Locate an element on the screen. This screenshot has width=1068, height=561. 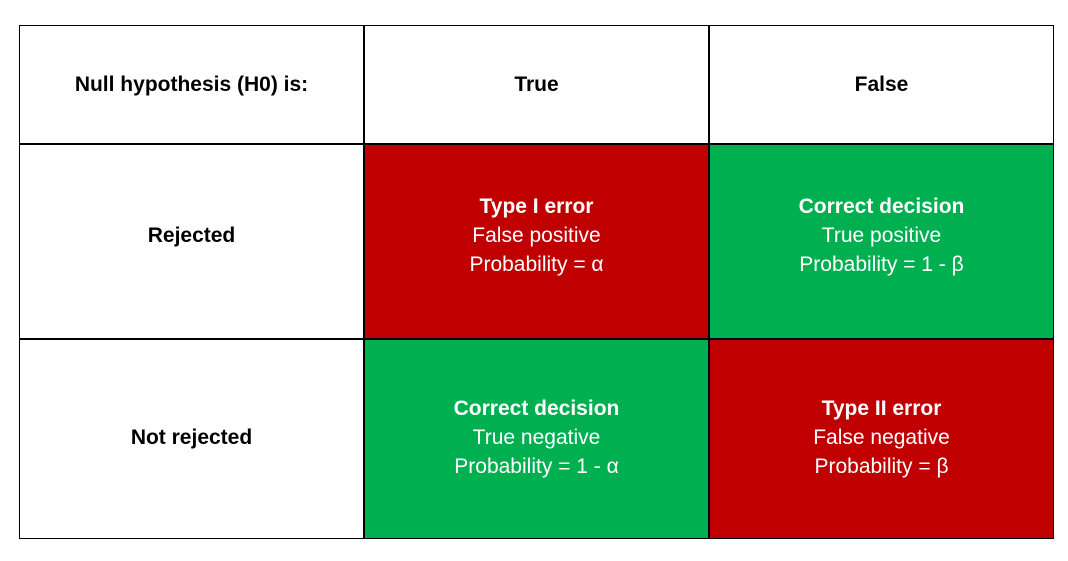
cell-line-1: True positive is located at coordinates (881, 235).